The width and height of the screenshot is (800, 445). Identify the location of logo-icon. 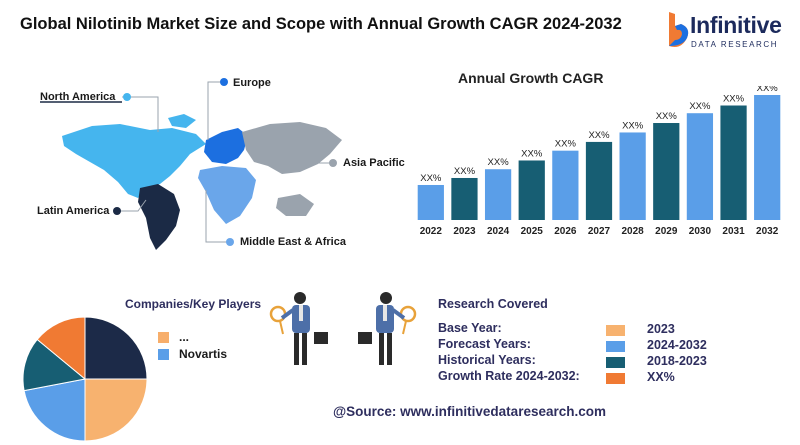
(679, 29).